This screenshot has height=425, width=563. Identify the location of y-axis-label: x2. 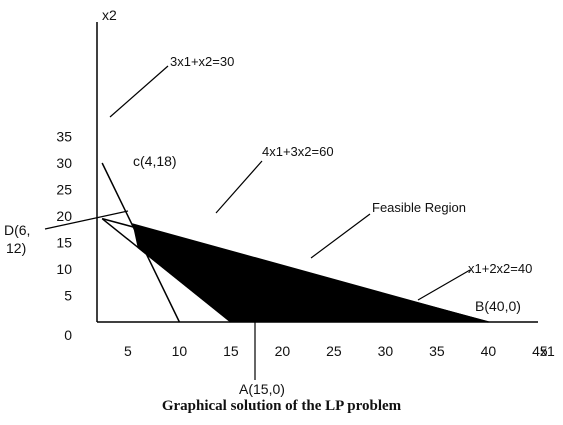
(109, 15).